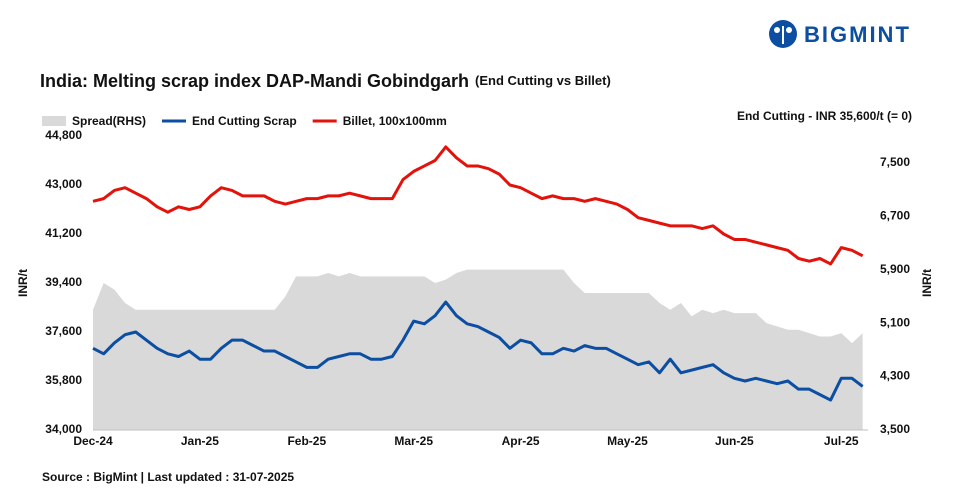  What do you see at coordinates (734, 441) in the screenshot?
I see `x-tick-label: Jun-25` at bounding box center [734, 441].